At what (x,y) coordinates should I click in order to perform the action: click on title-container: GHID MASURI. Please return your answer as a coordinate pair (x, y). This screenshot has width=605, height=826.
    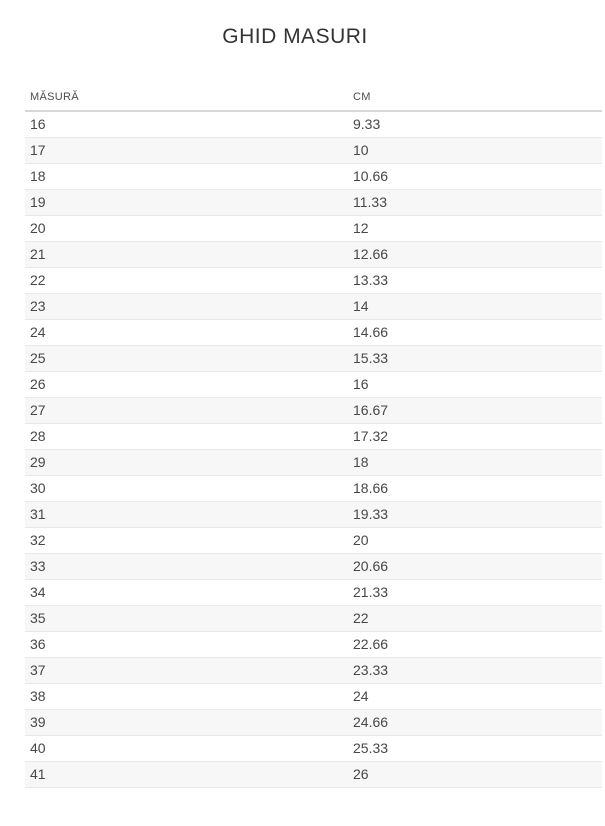
    Looking at the image, I should click on (302, 24).